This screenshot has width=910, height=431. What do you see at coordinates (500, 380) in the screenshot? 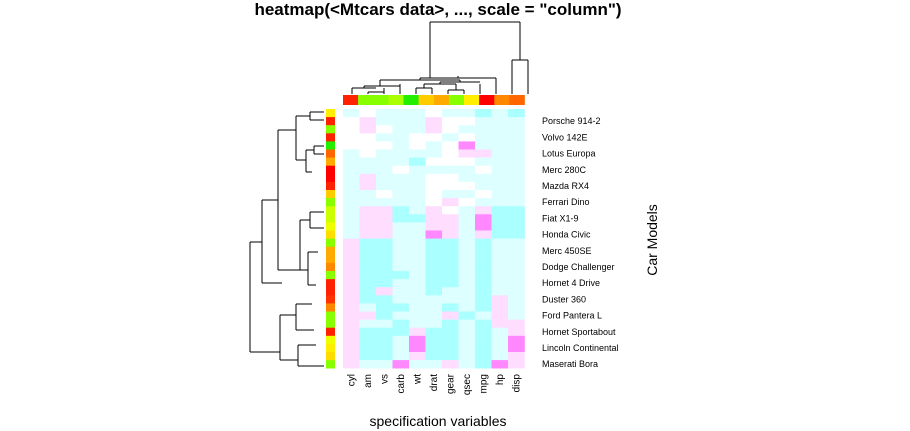
I see `column-label: hp` at bounding box center [500, 380].